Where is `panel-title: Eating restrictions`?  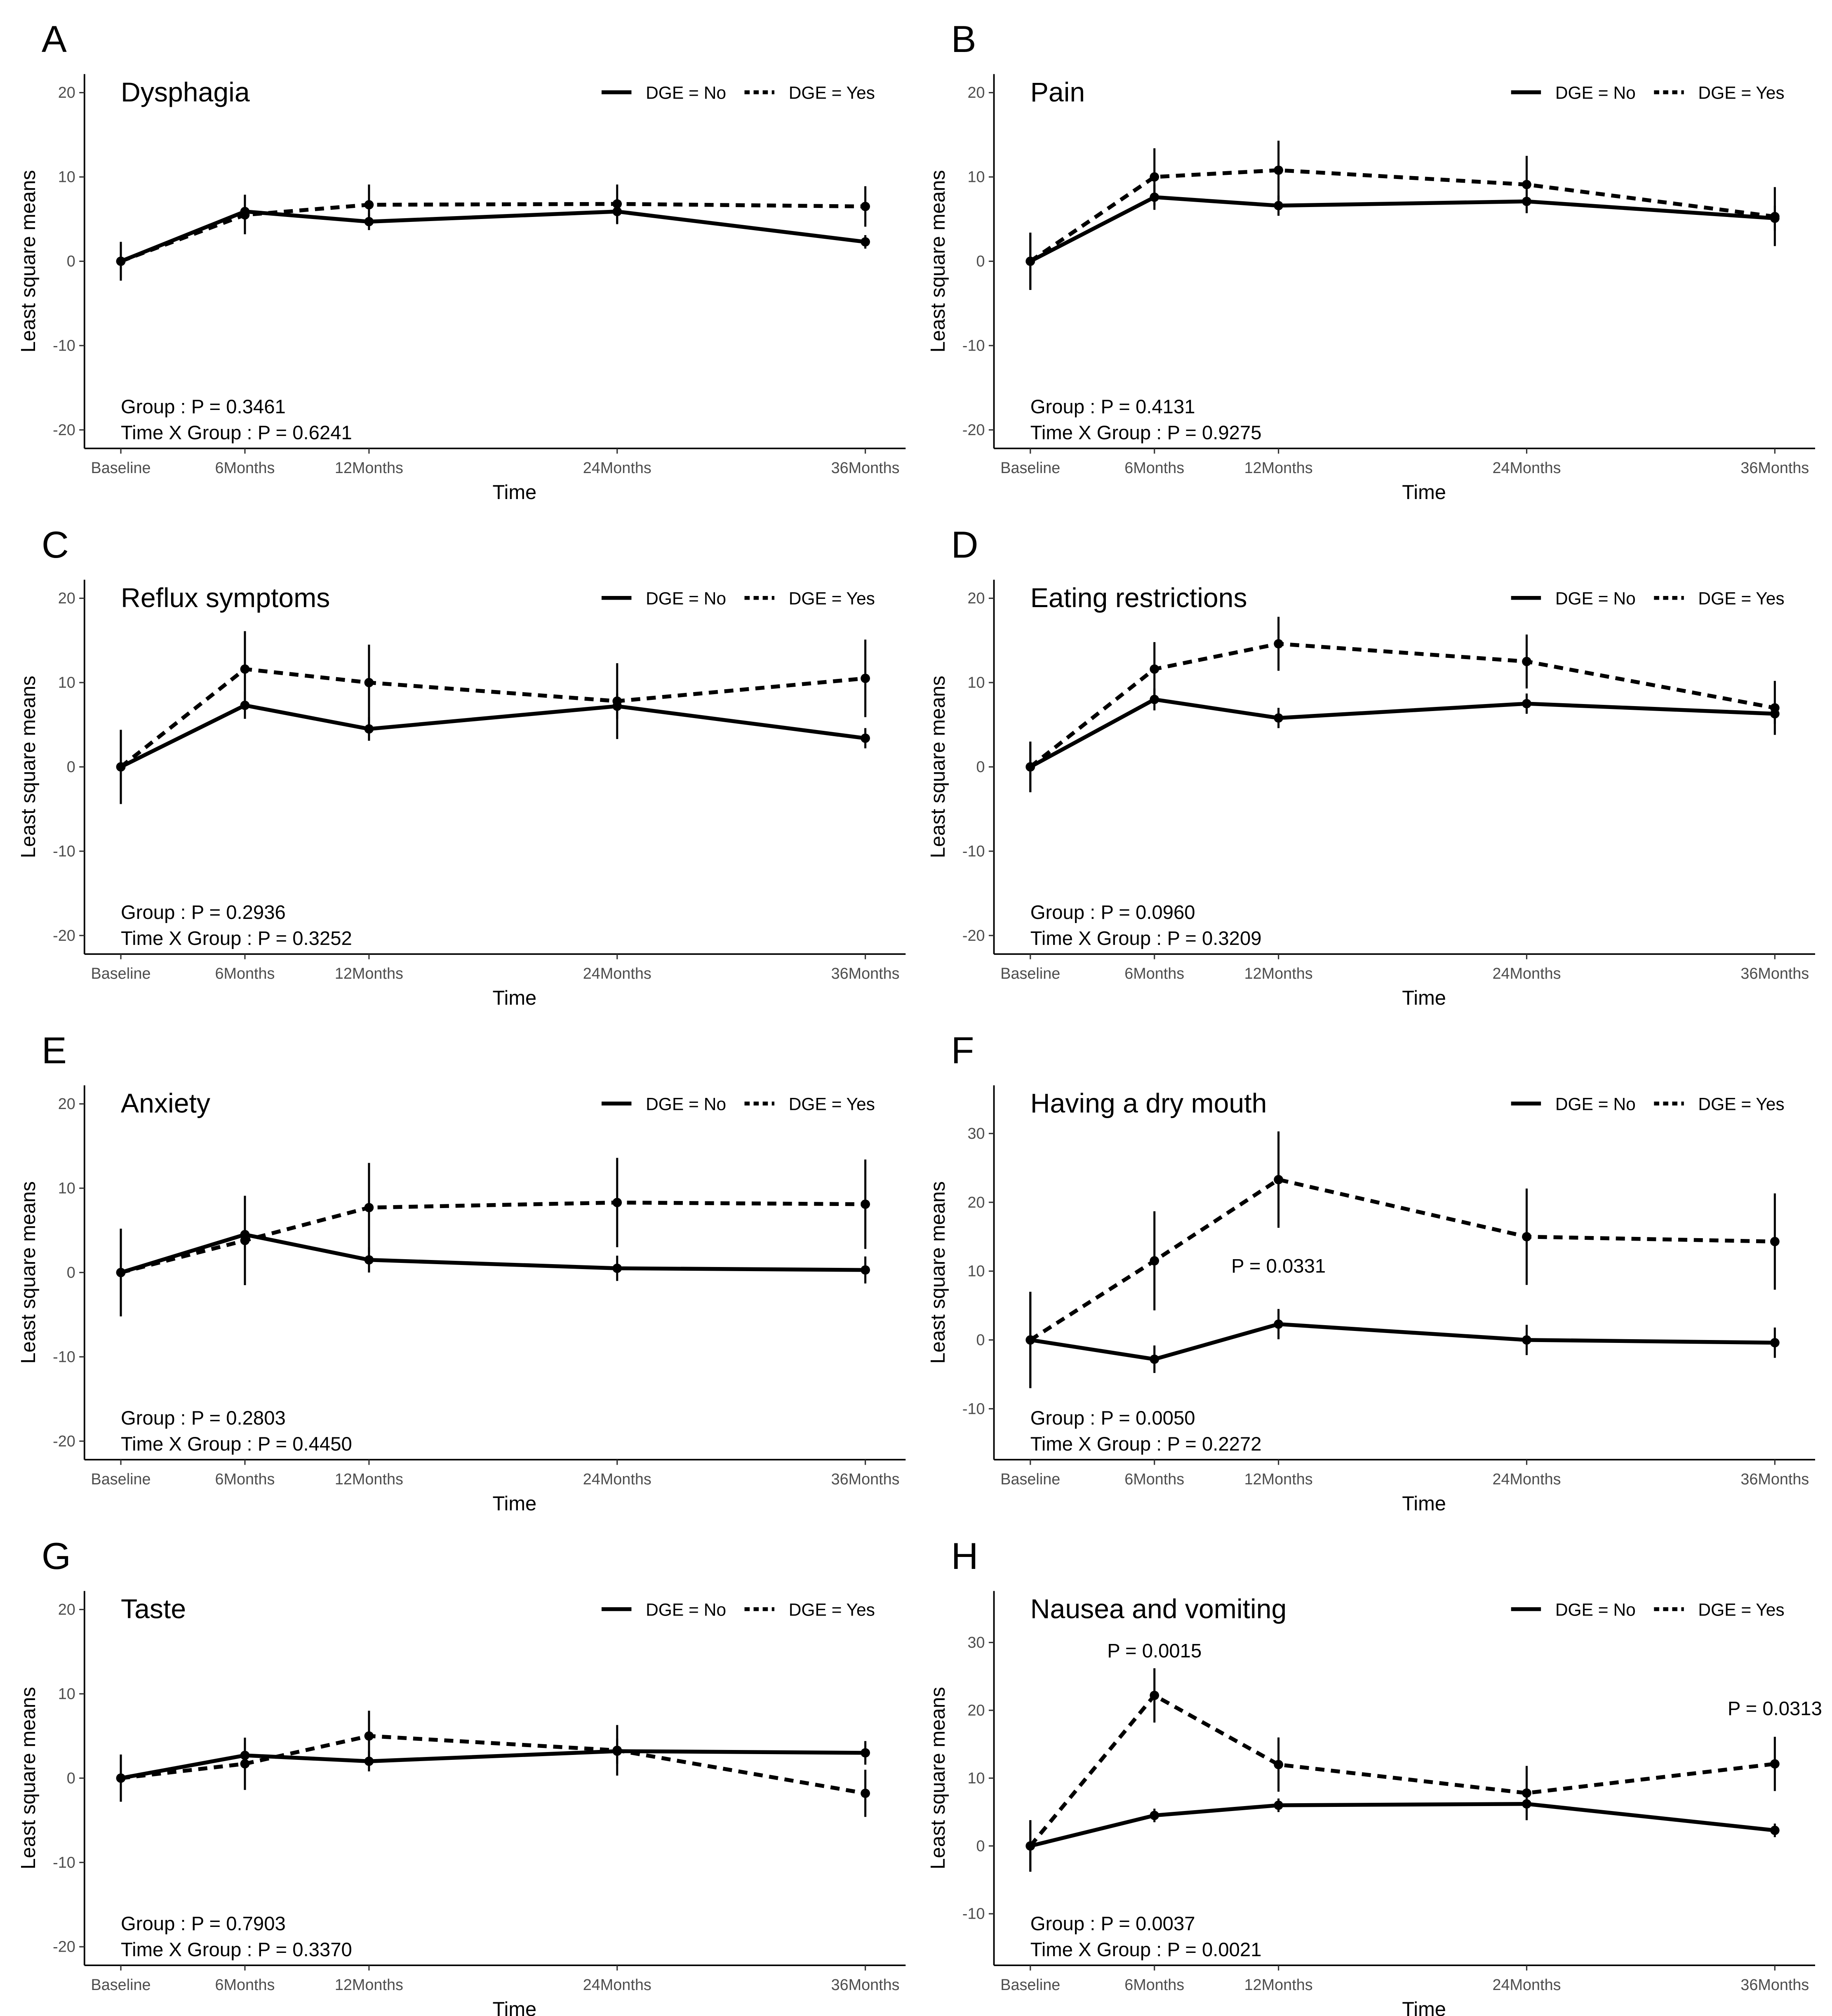
panel-title: Eating restrictions is located at coordinates (1138, 598).